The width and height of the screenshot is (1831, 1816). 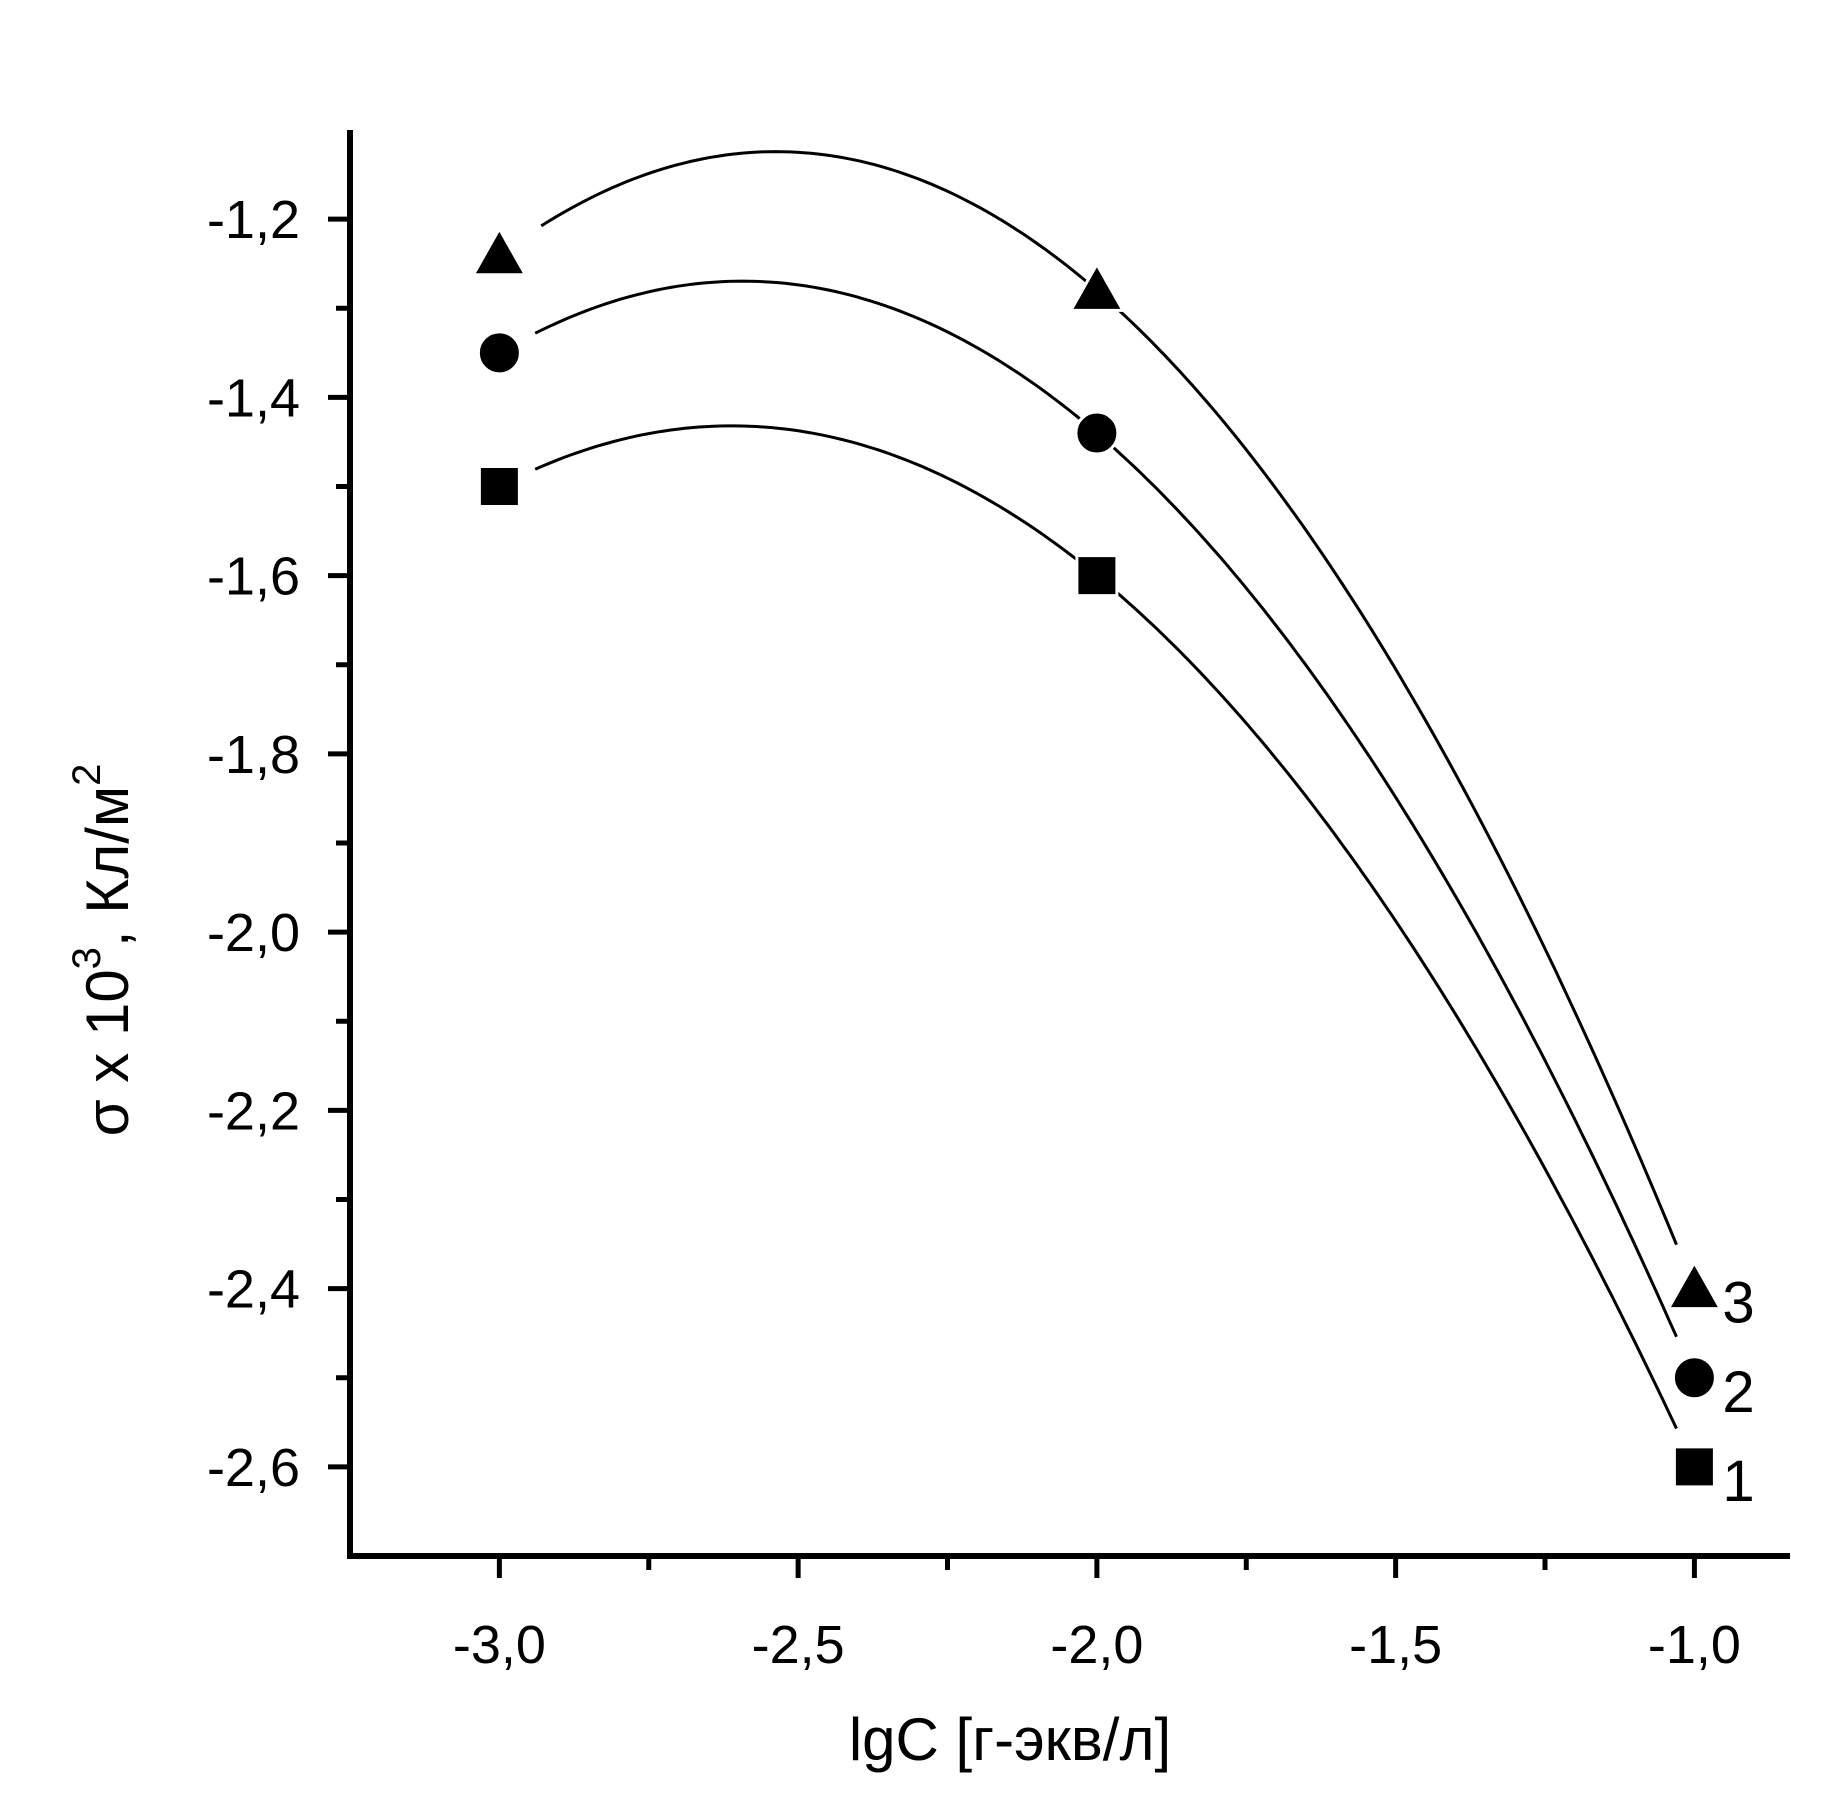 What do you see at coordinates (253, 220) in the screenshot?
I see `y-tick-label: -1,2` at bounding box center [253, 220].